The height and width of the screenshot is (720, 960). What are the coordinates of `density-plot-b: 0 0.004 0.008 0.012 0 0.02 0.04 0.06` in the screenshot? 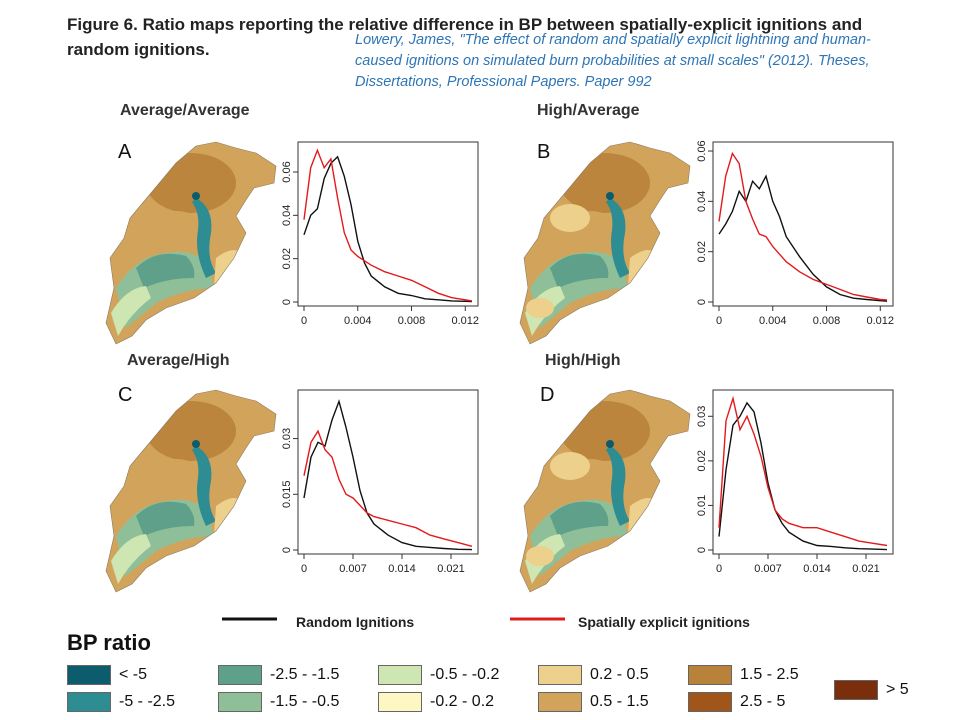 It's located at (795, 233).